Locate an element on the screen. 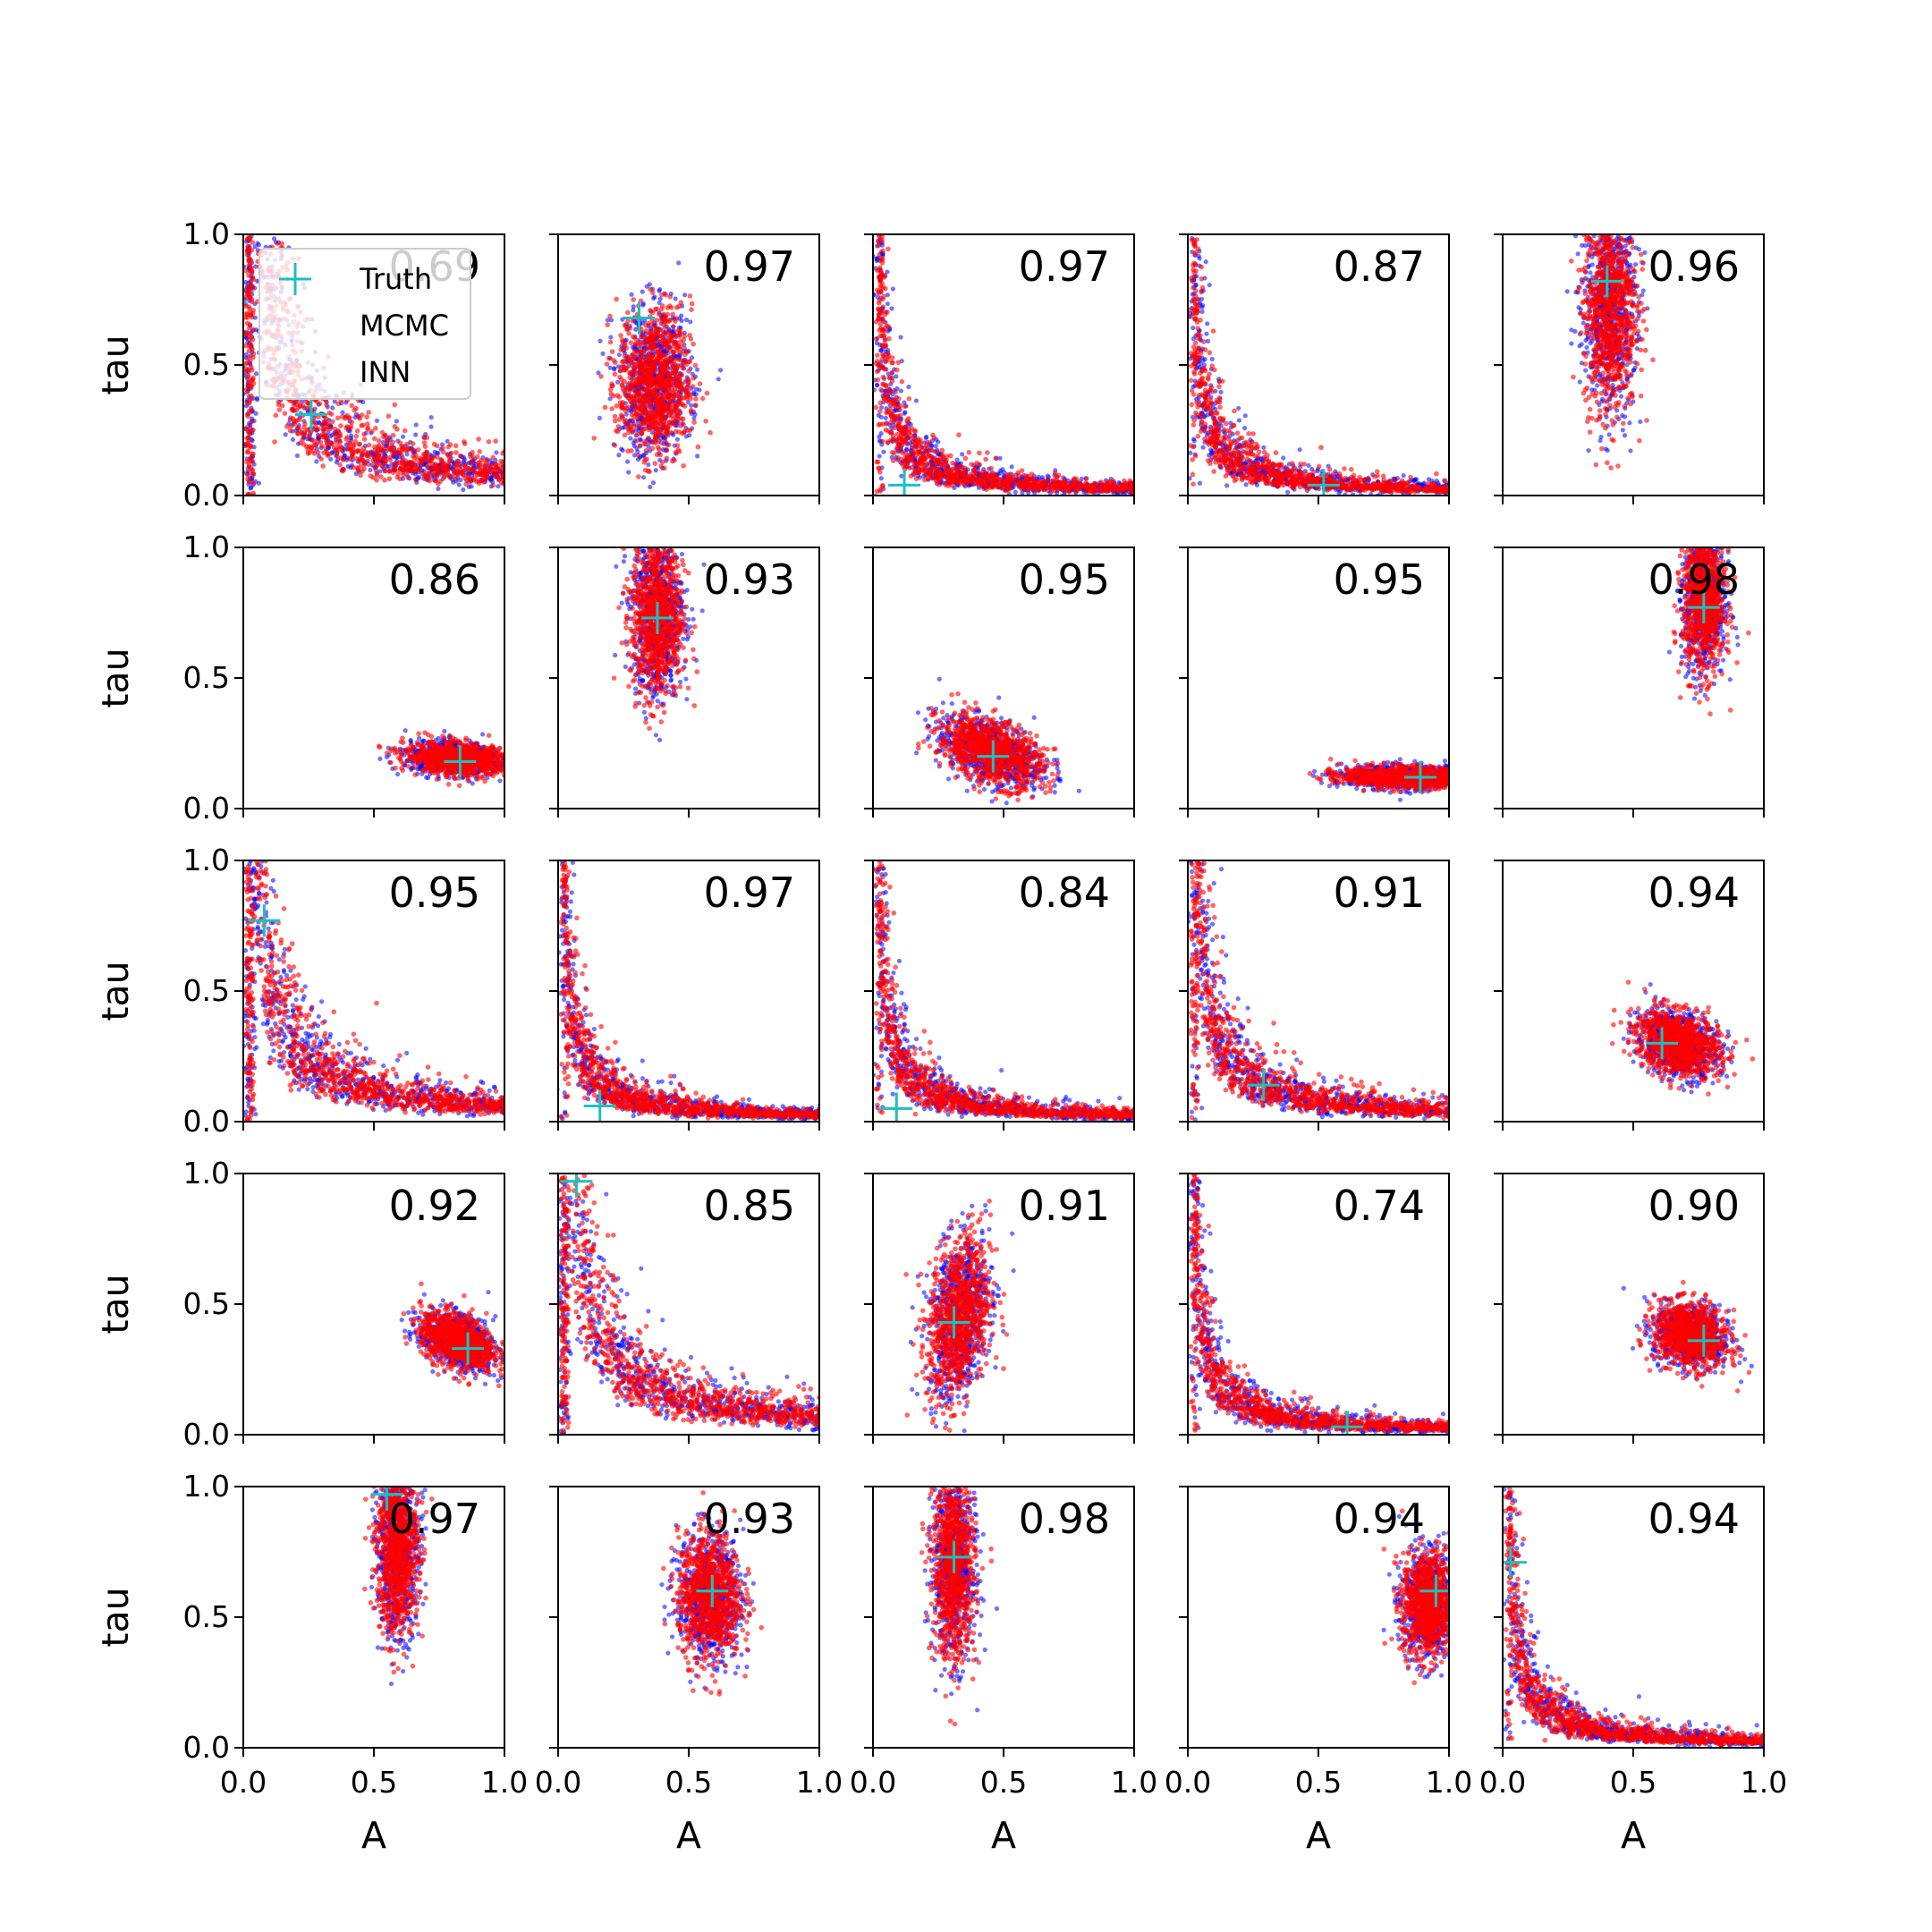 Image resolution: width=1932 pixels, height=1932 pixels. panel-0-2: 0.97 is located at coordinates (999, 368).